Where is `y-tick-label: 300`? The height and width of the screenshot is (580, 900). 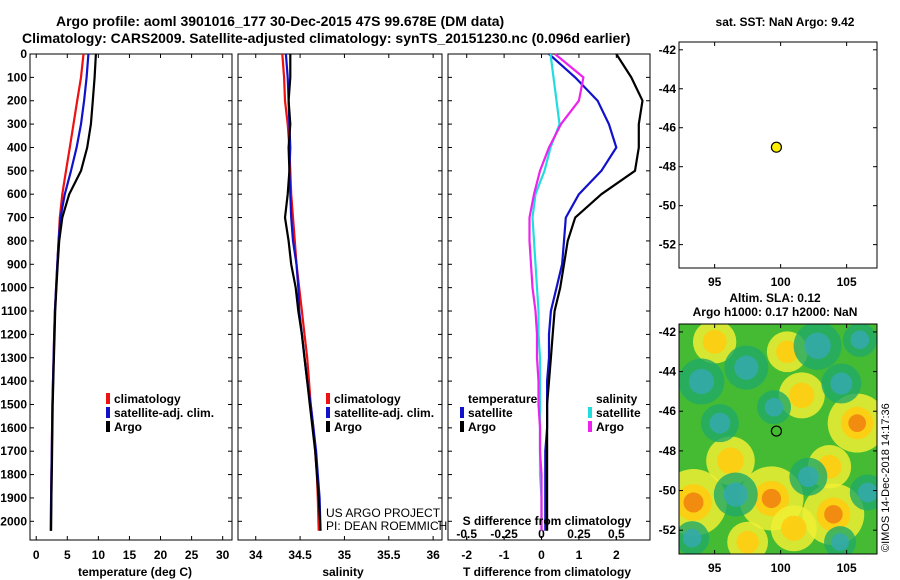 y-tick-label: 300 is located at coordinates (17, 124).